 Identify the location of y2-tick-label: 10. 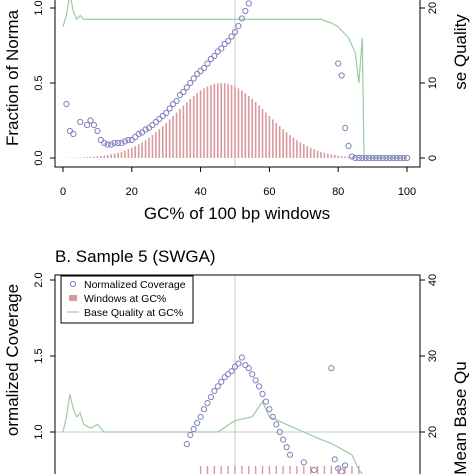
(433, 83).